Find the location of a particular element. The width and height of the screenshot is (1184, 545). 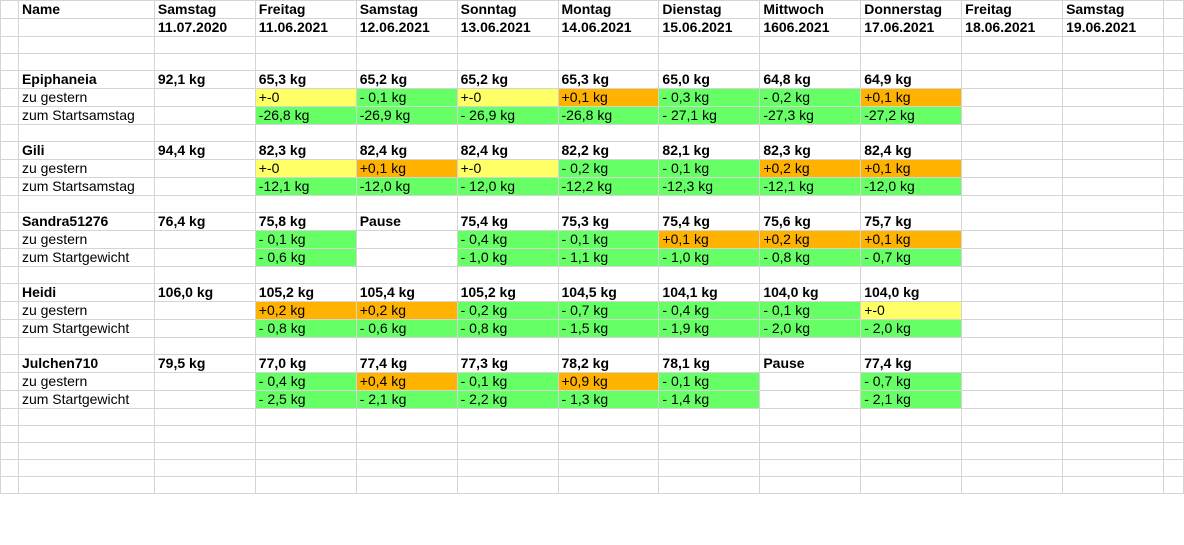

change-cell: -26,8 kg is located at coordinates (608, 115).